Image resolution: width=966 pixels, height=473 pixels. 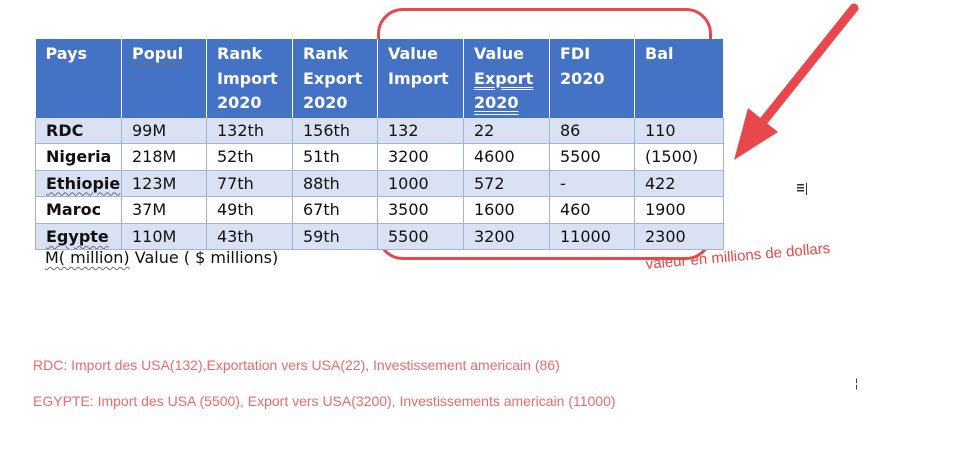 What do you see at coordinates (164, 157) in the screenshot?
I see `cell-popul: 218M` at bounding box center [164, 157].